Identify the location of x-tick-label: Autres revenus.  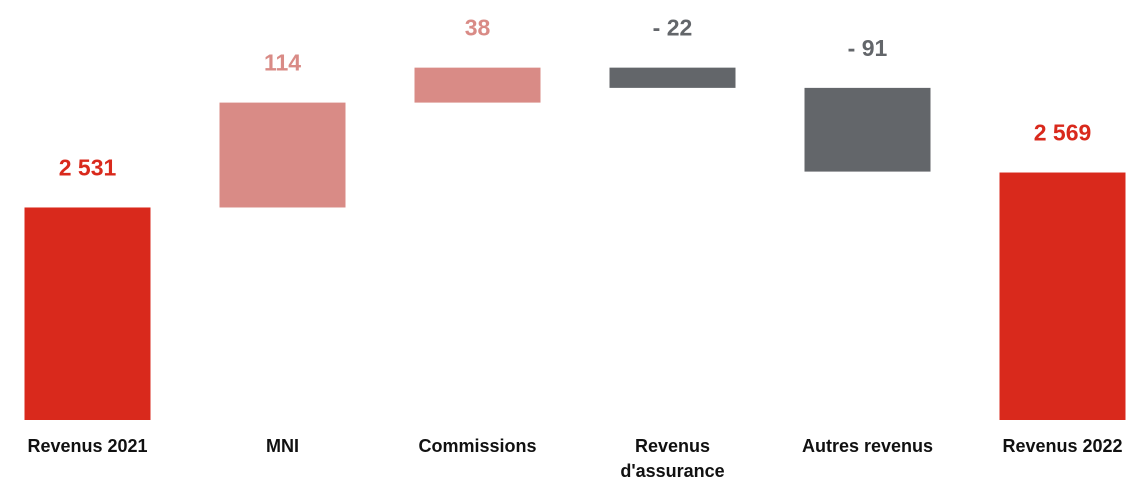
(868, 446).